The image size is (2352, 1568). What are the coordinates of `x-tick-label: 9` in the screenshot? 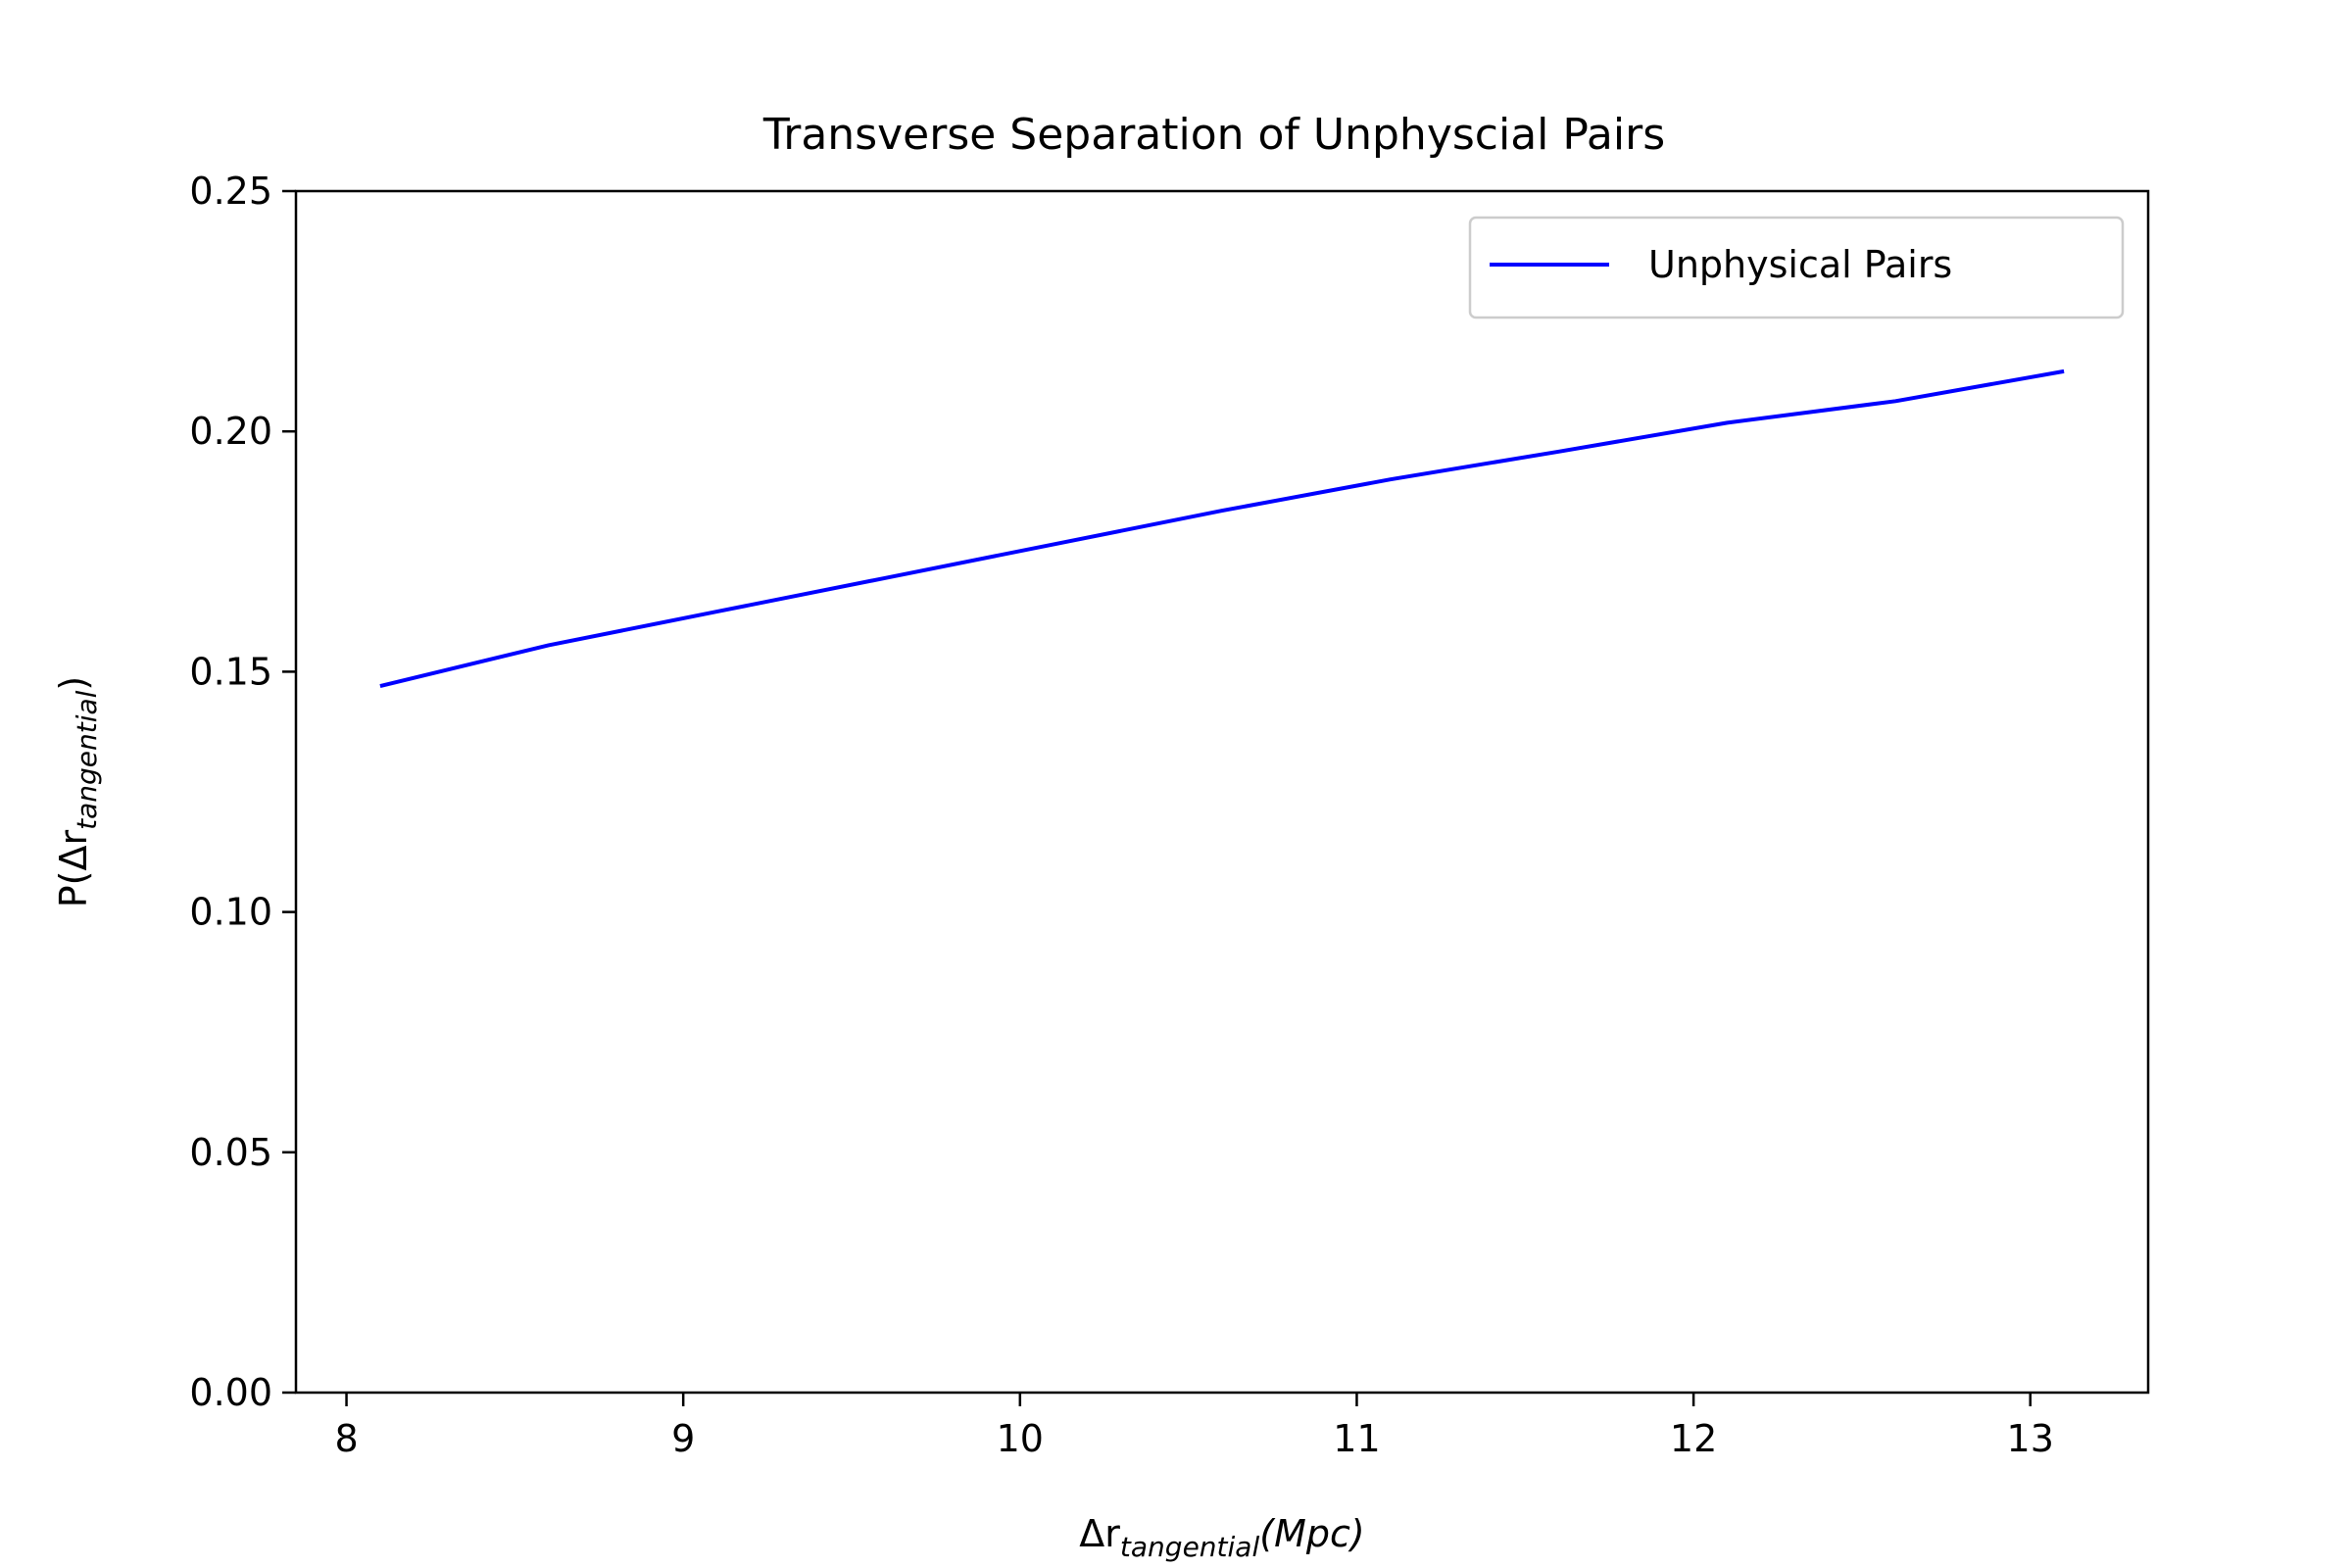 It's located at (683, 1438).